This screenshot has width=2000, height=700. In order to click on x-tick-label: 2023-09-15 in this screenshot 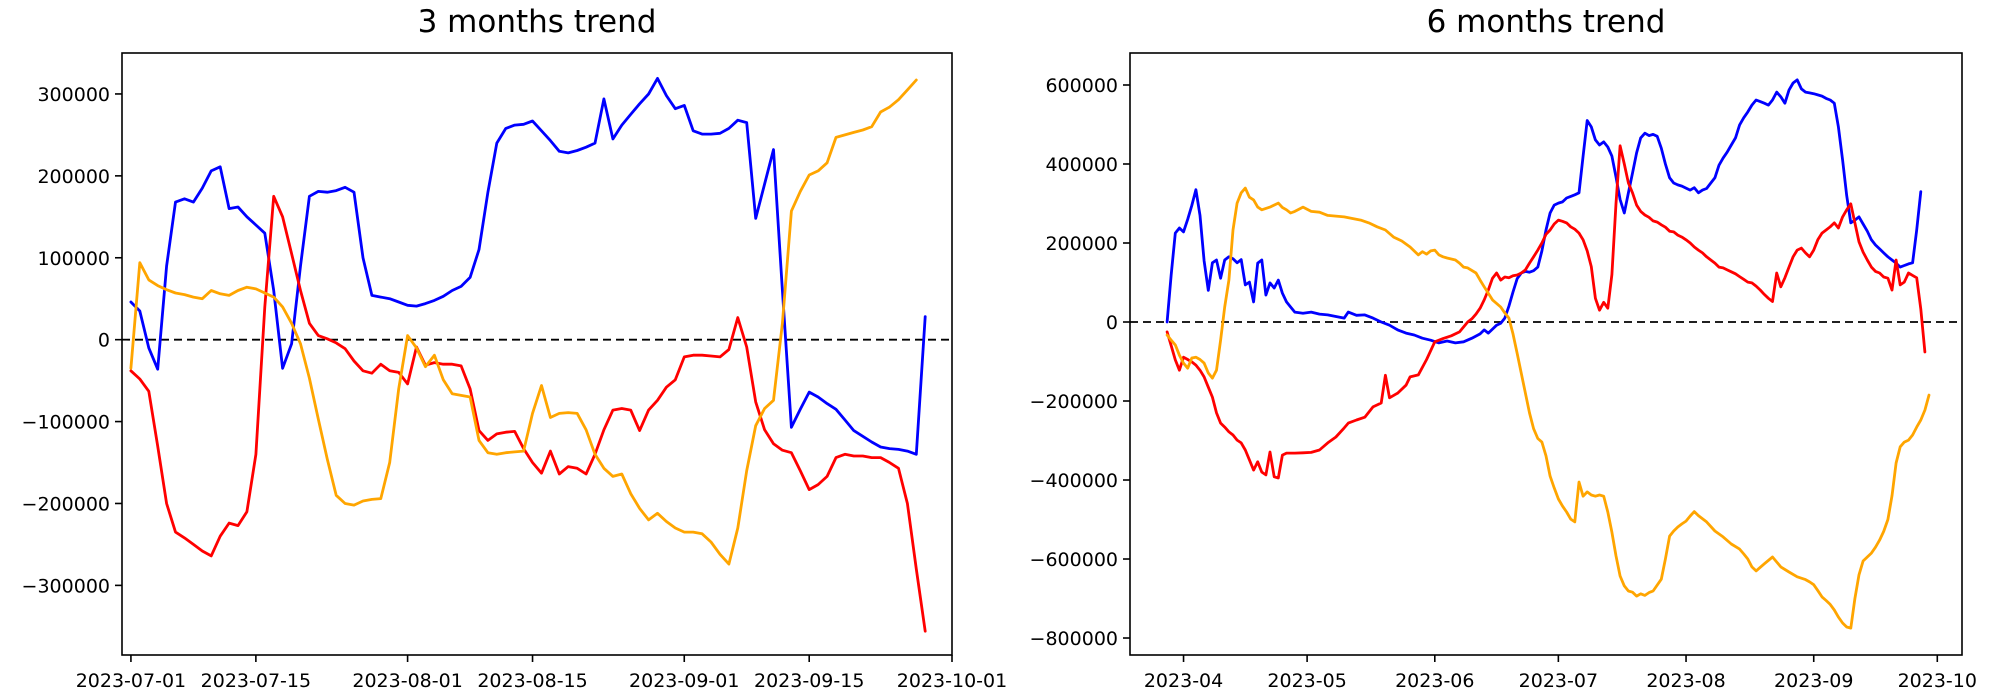, I will do `click(809, 681)`.